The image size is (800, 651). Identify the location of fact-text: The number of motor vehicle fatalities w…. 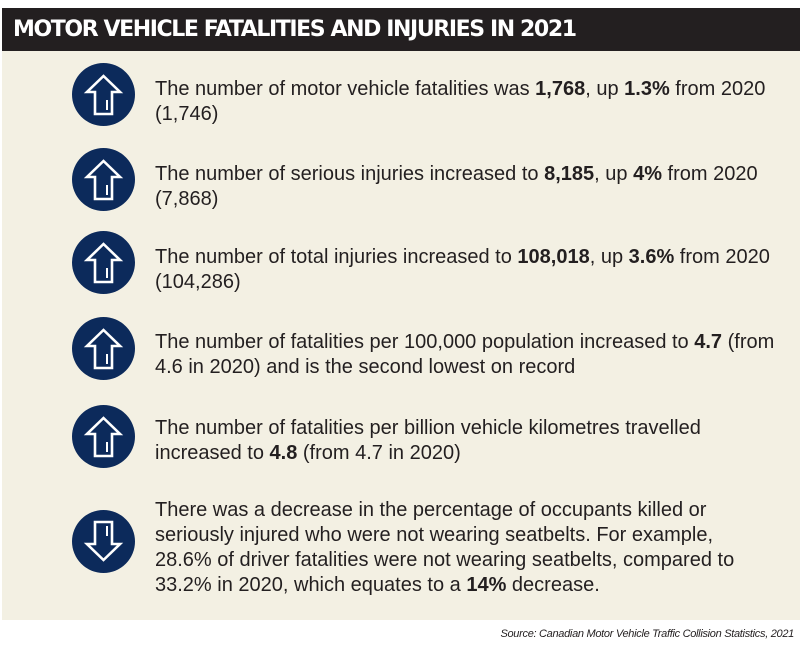
(460, 101).